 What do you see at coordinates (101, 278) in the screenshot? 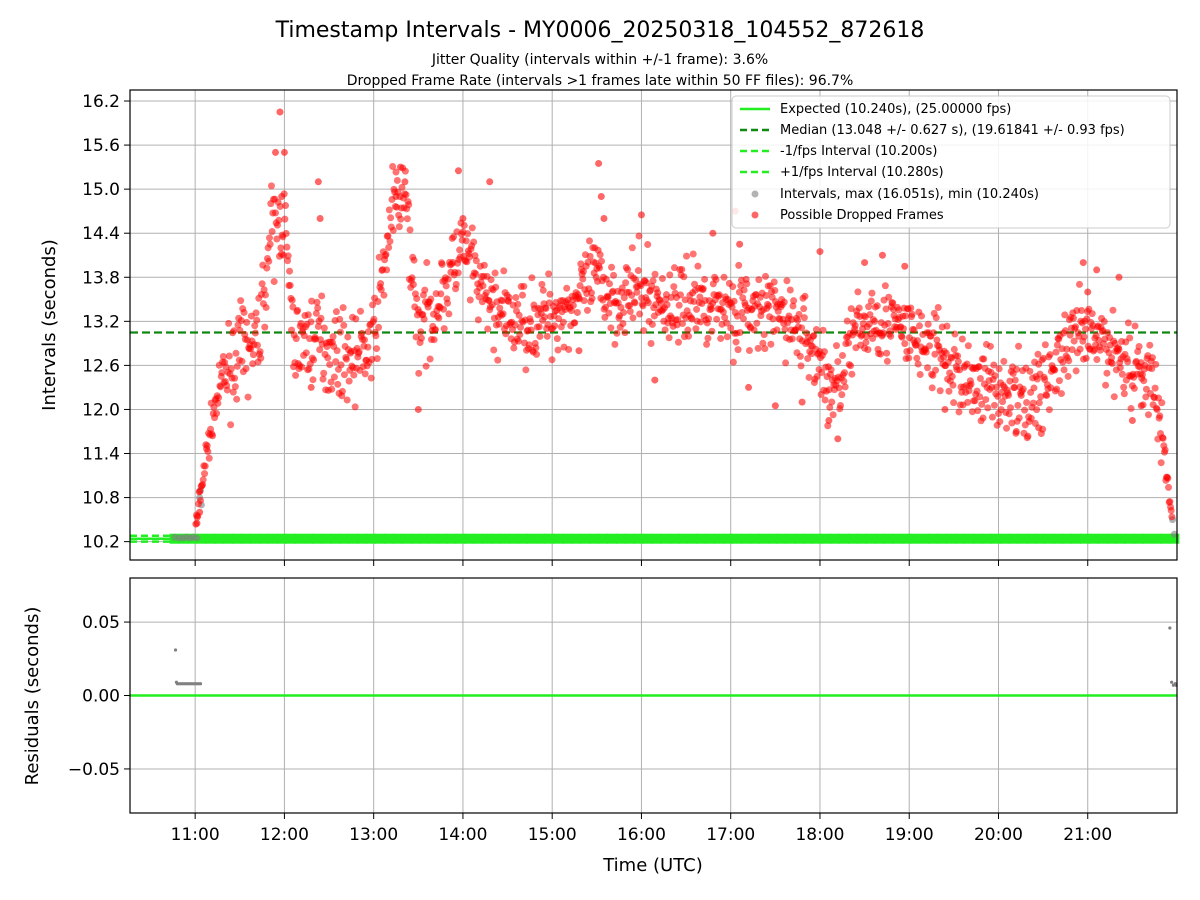
I see `y-tick-label: 13.8` at bounding box center [101, 278].